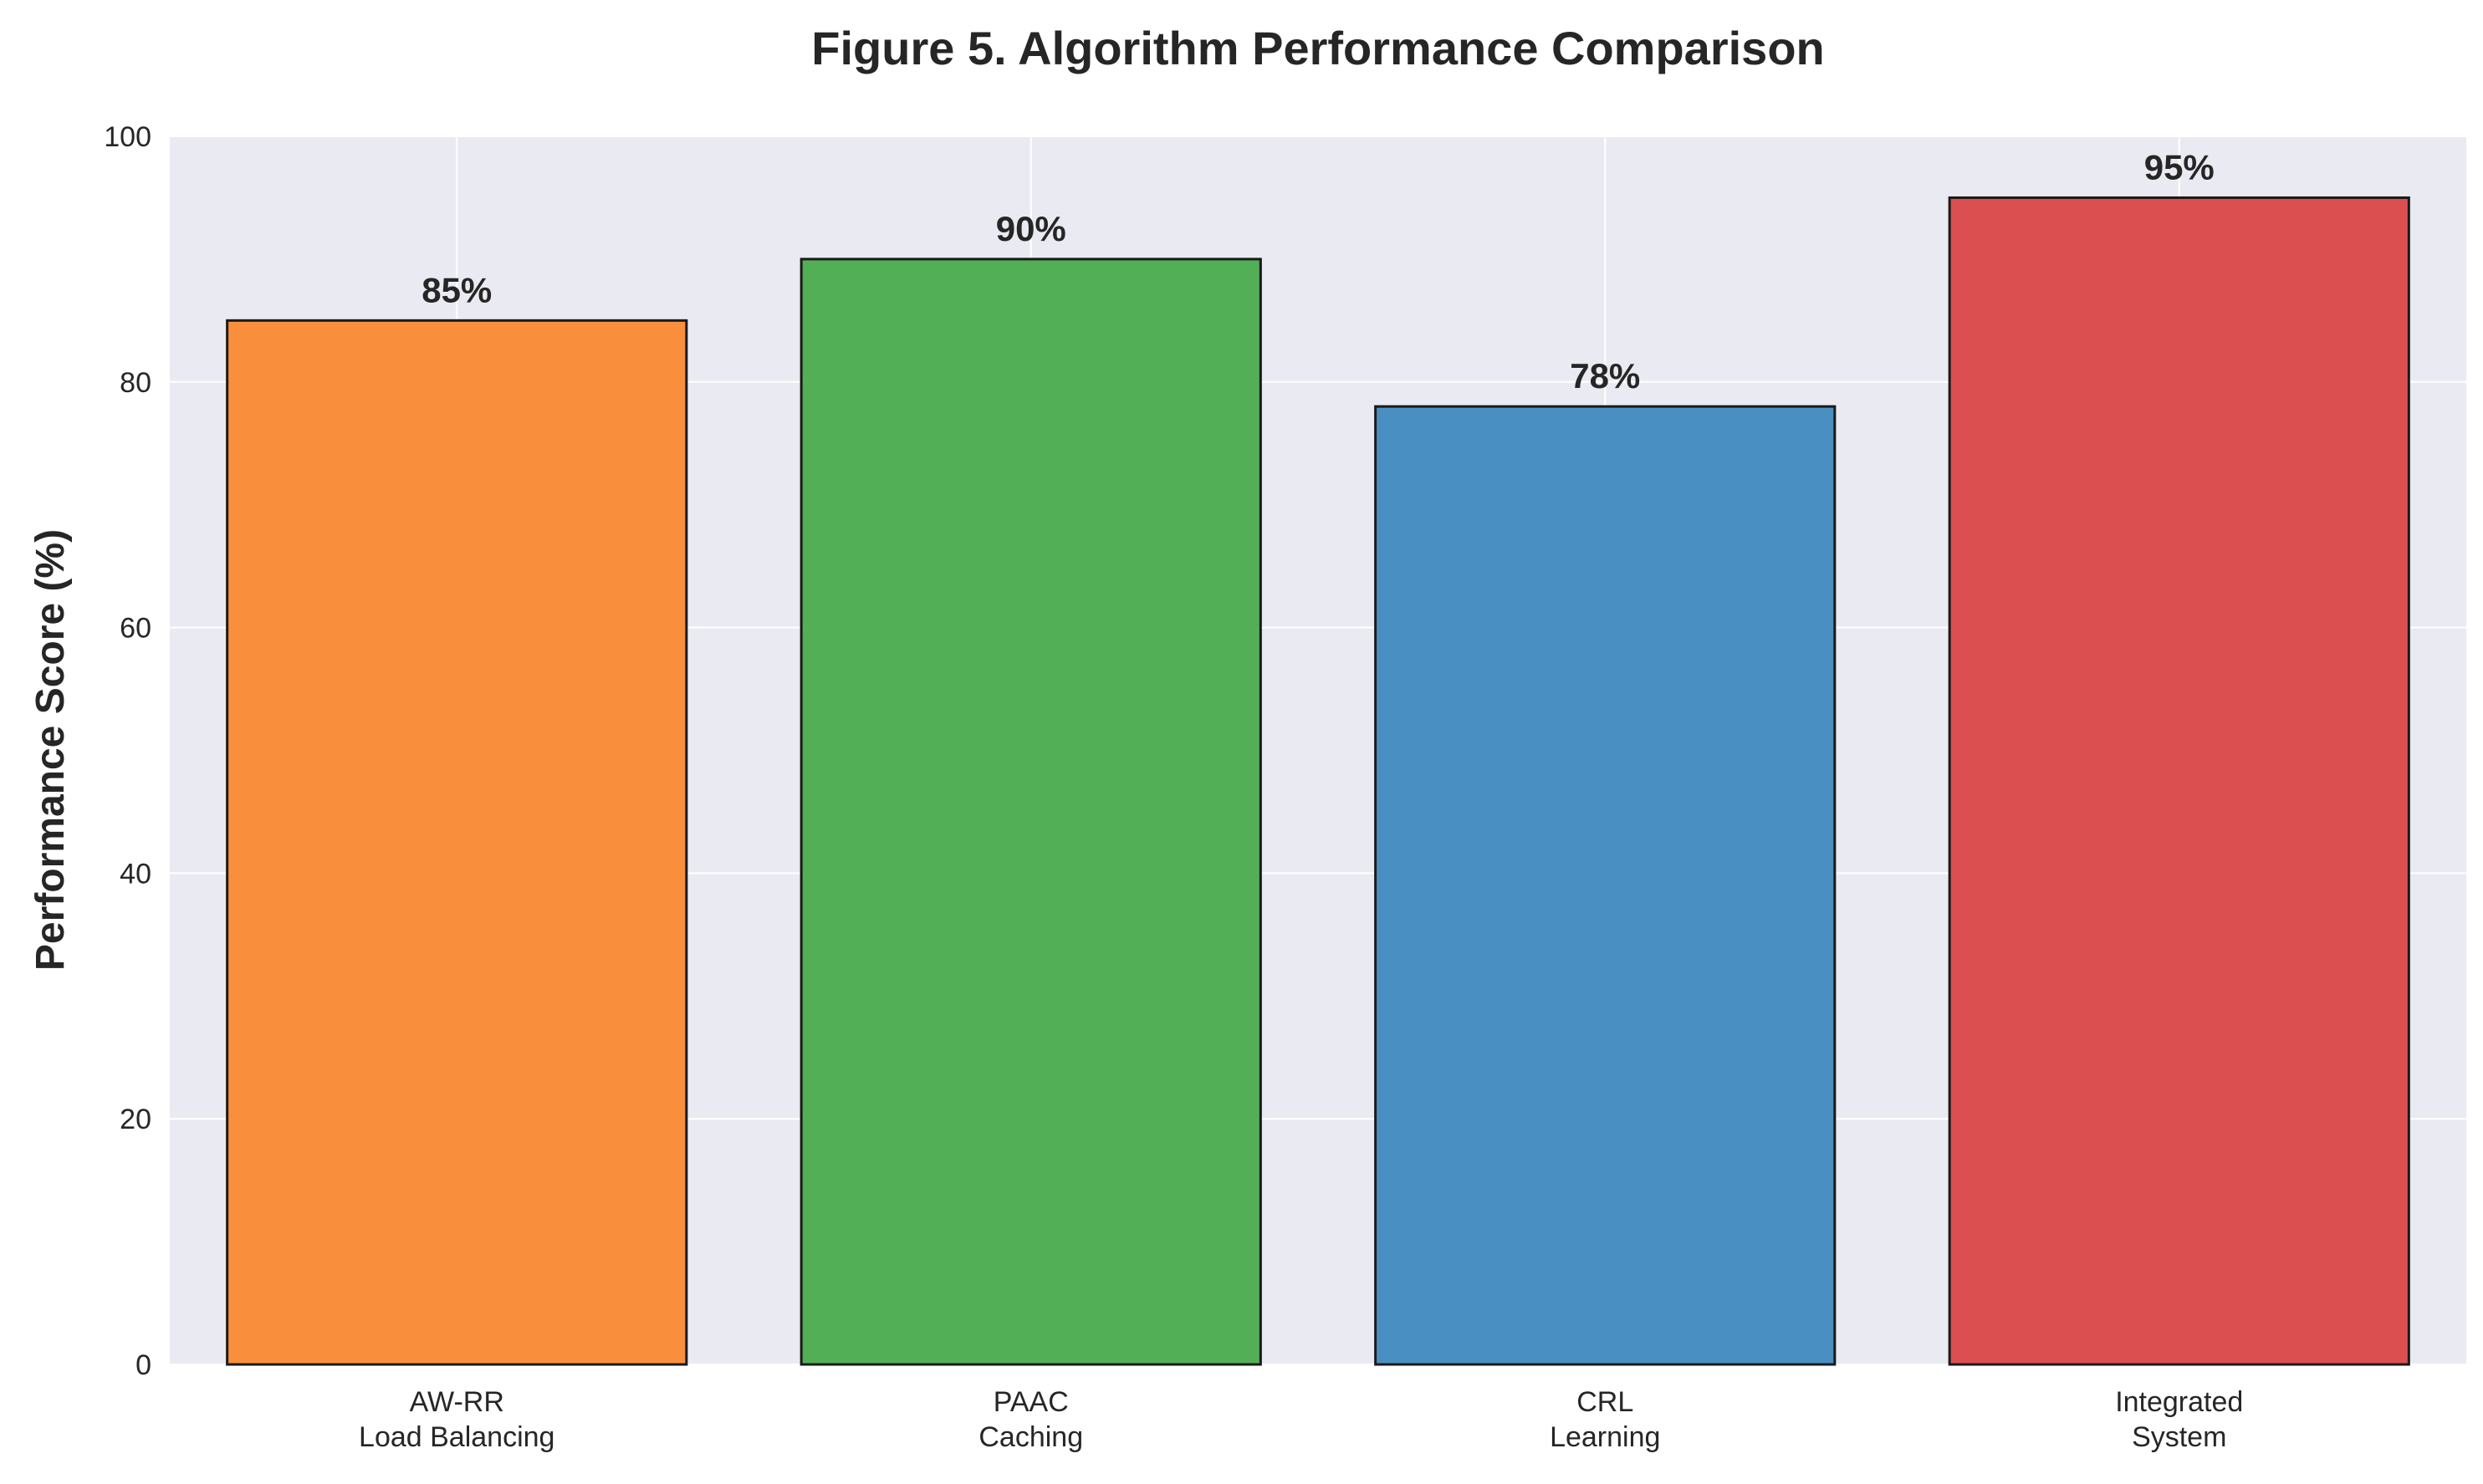 This screenshot has width=2483, height=1484. Describe the element at coordinates (135, 629) in the screenshot. I see `y-tick-label: 60` at that location.